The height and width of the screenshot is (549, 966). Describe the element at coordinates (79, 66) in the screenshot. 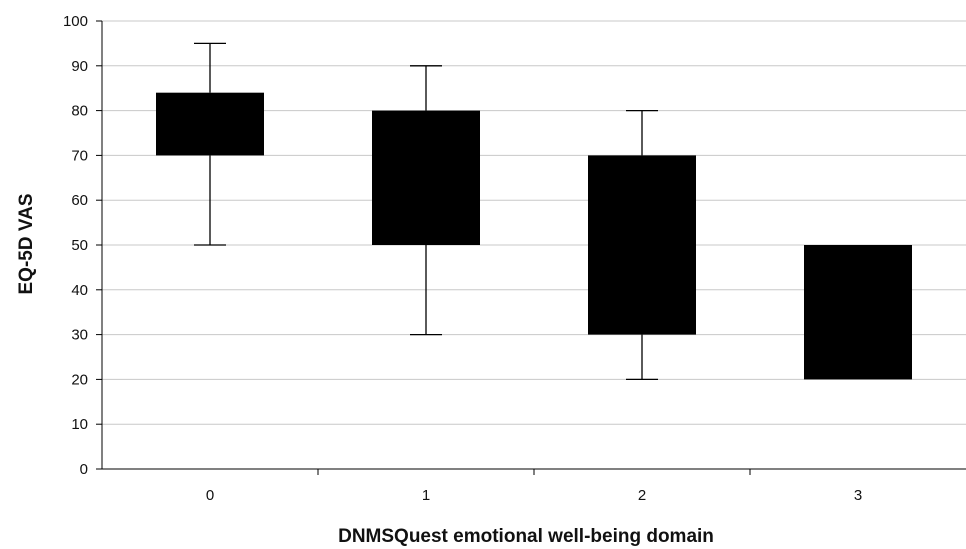

I see `y-tick-label-90: 90` at that location.